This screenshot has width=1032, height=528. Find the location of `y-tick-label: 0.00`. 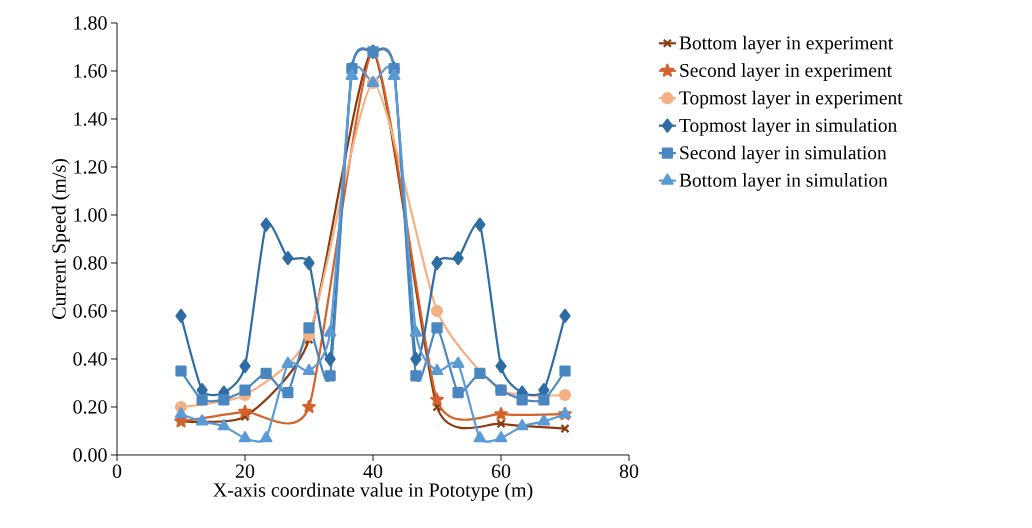

y-tick-label: 0.00 is located at coordinates (90, 455).